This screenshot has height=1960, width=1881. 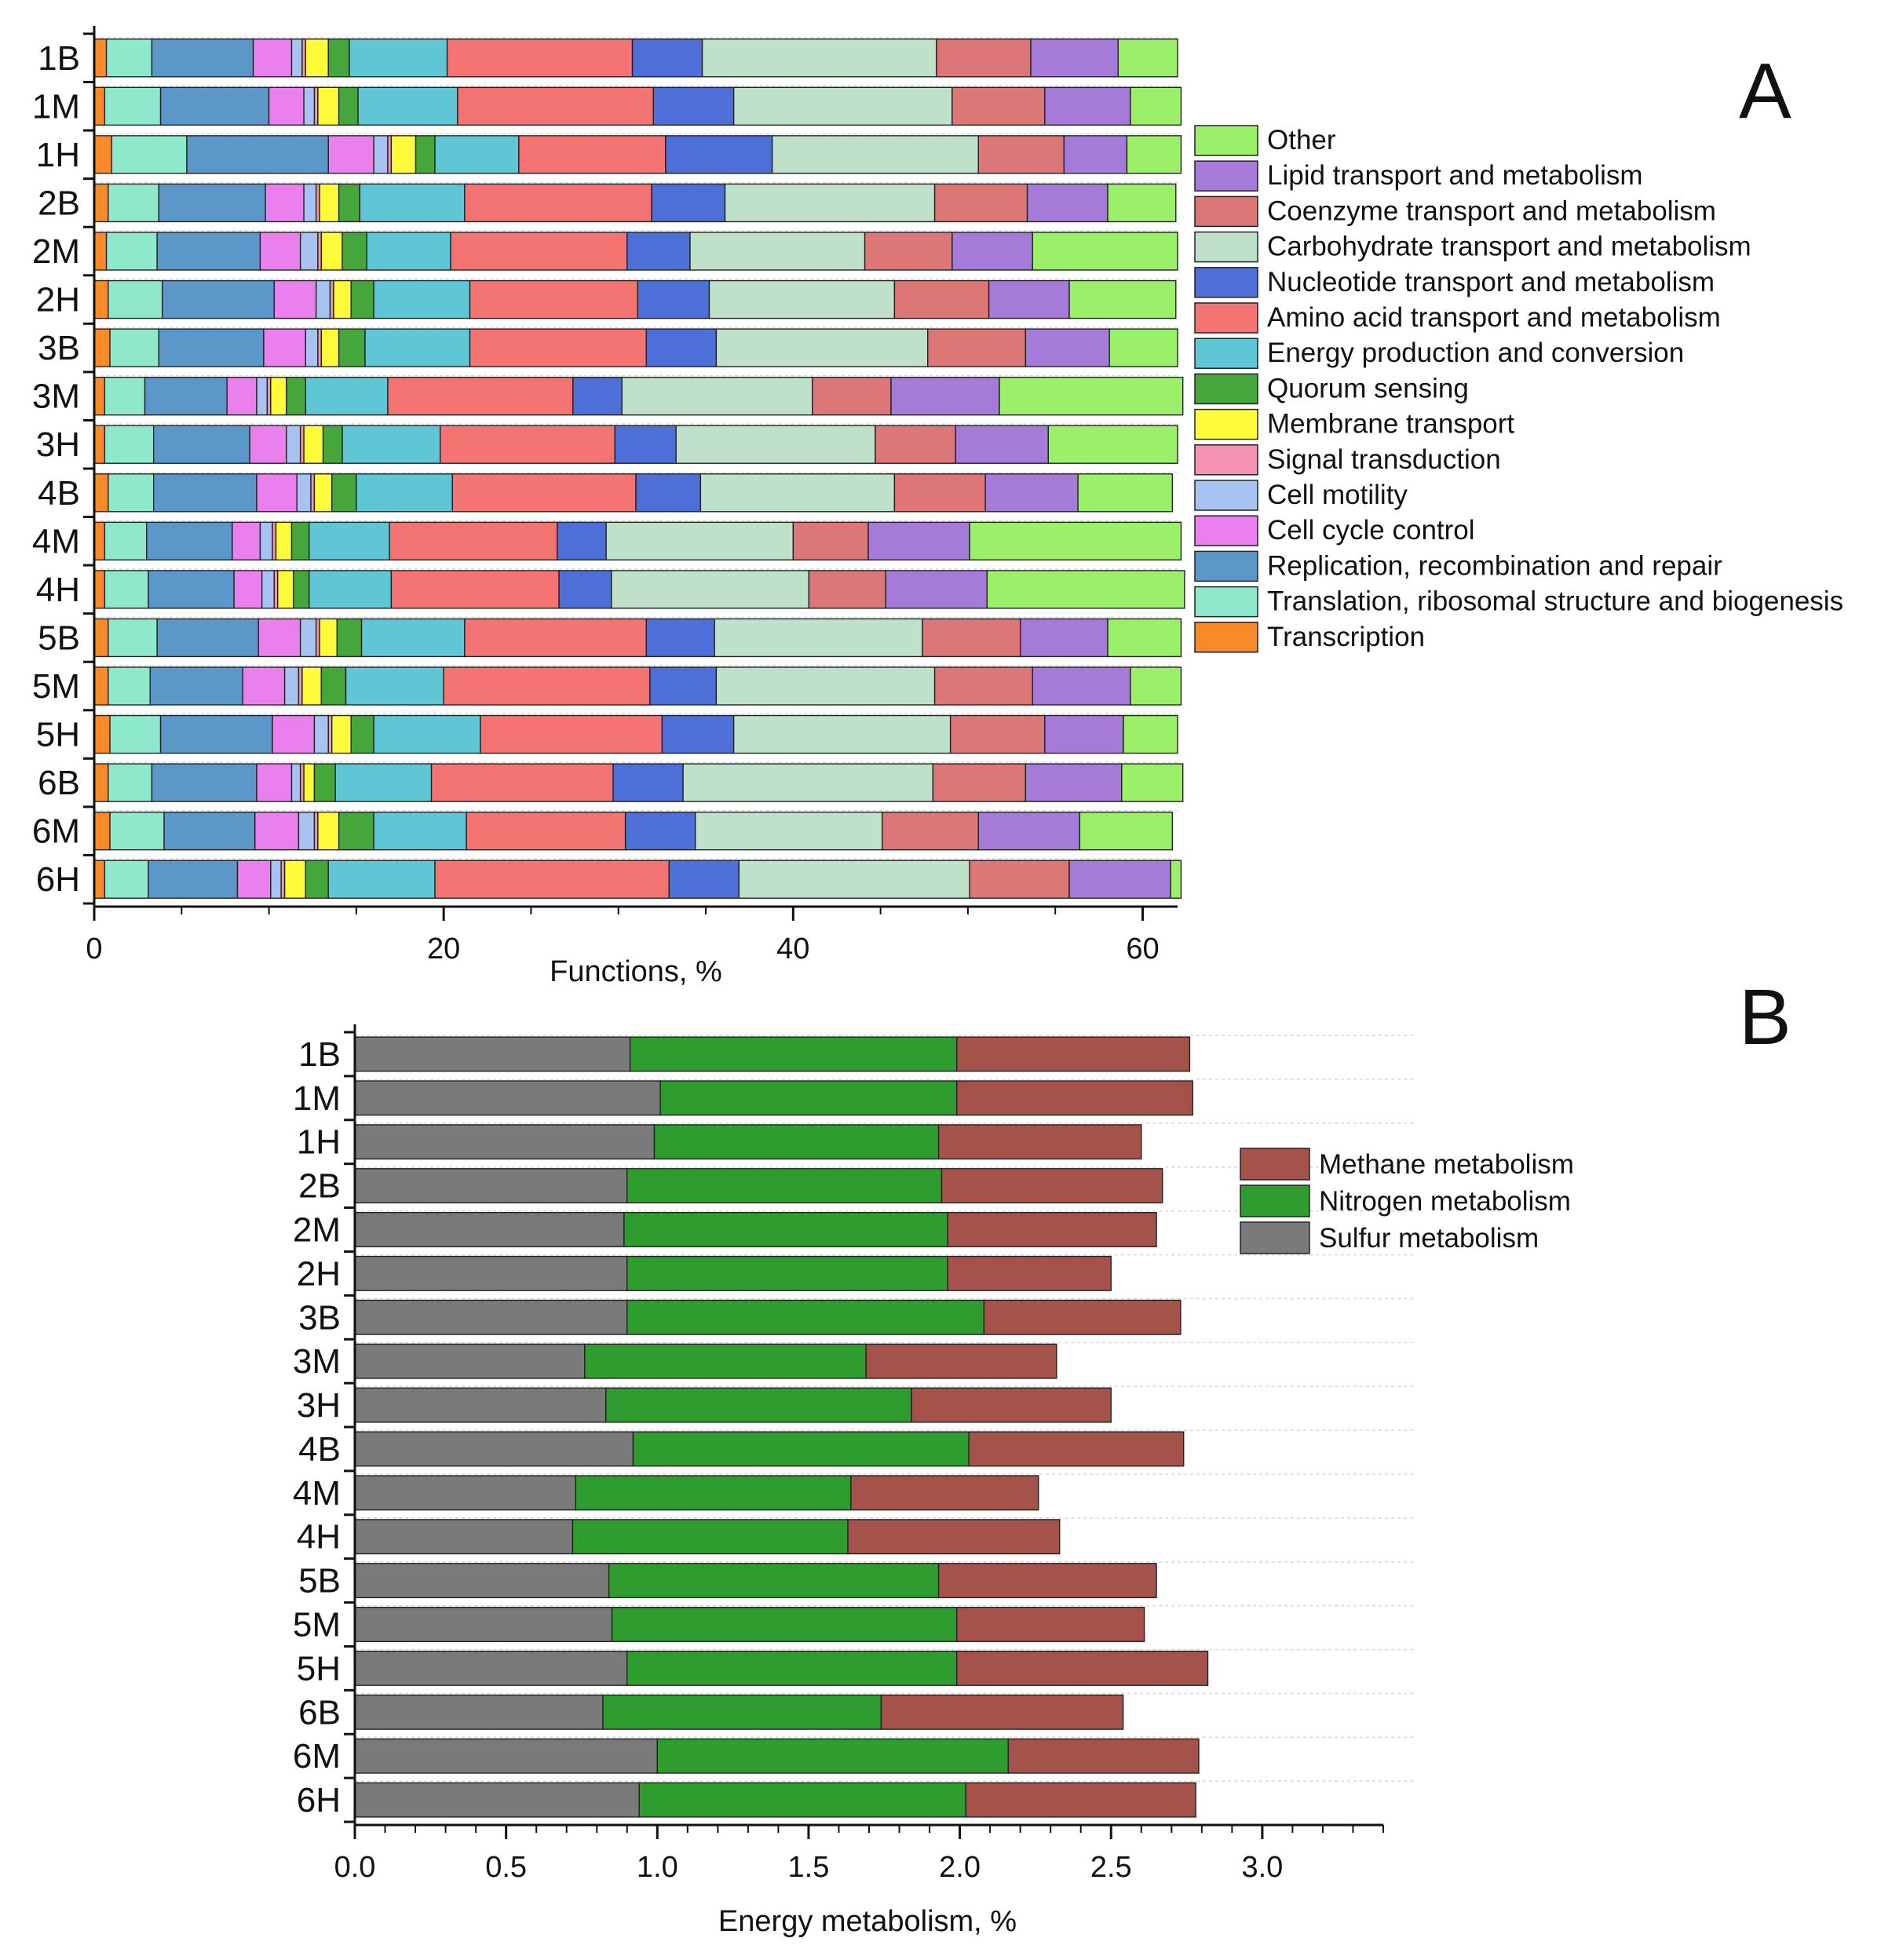 I want to click on bar-4m-sulfur-metabolism, so click(x=465, y=1493).